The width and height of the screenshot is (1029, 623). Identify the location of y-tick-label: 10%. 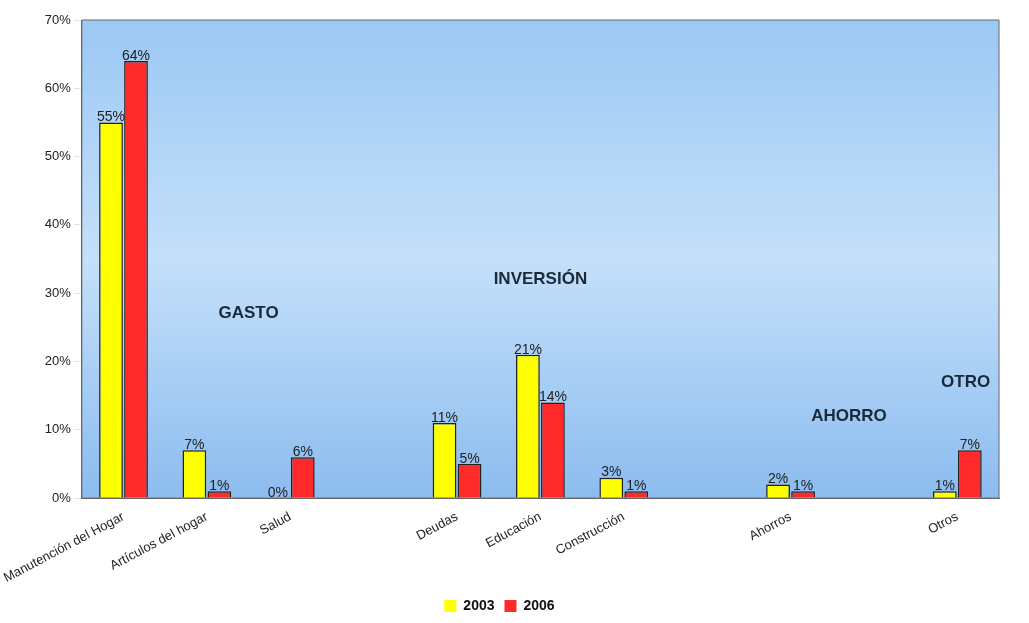
(58, 429).